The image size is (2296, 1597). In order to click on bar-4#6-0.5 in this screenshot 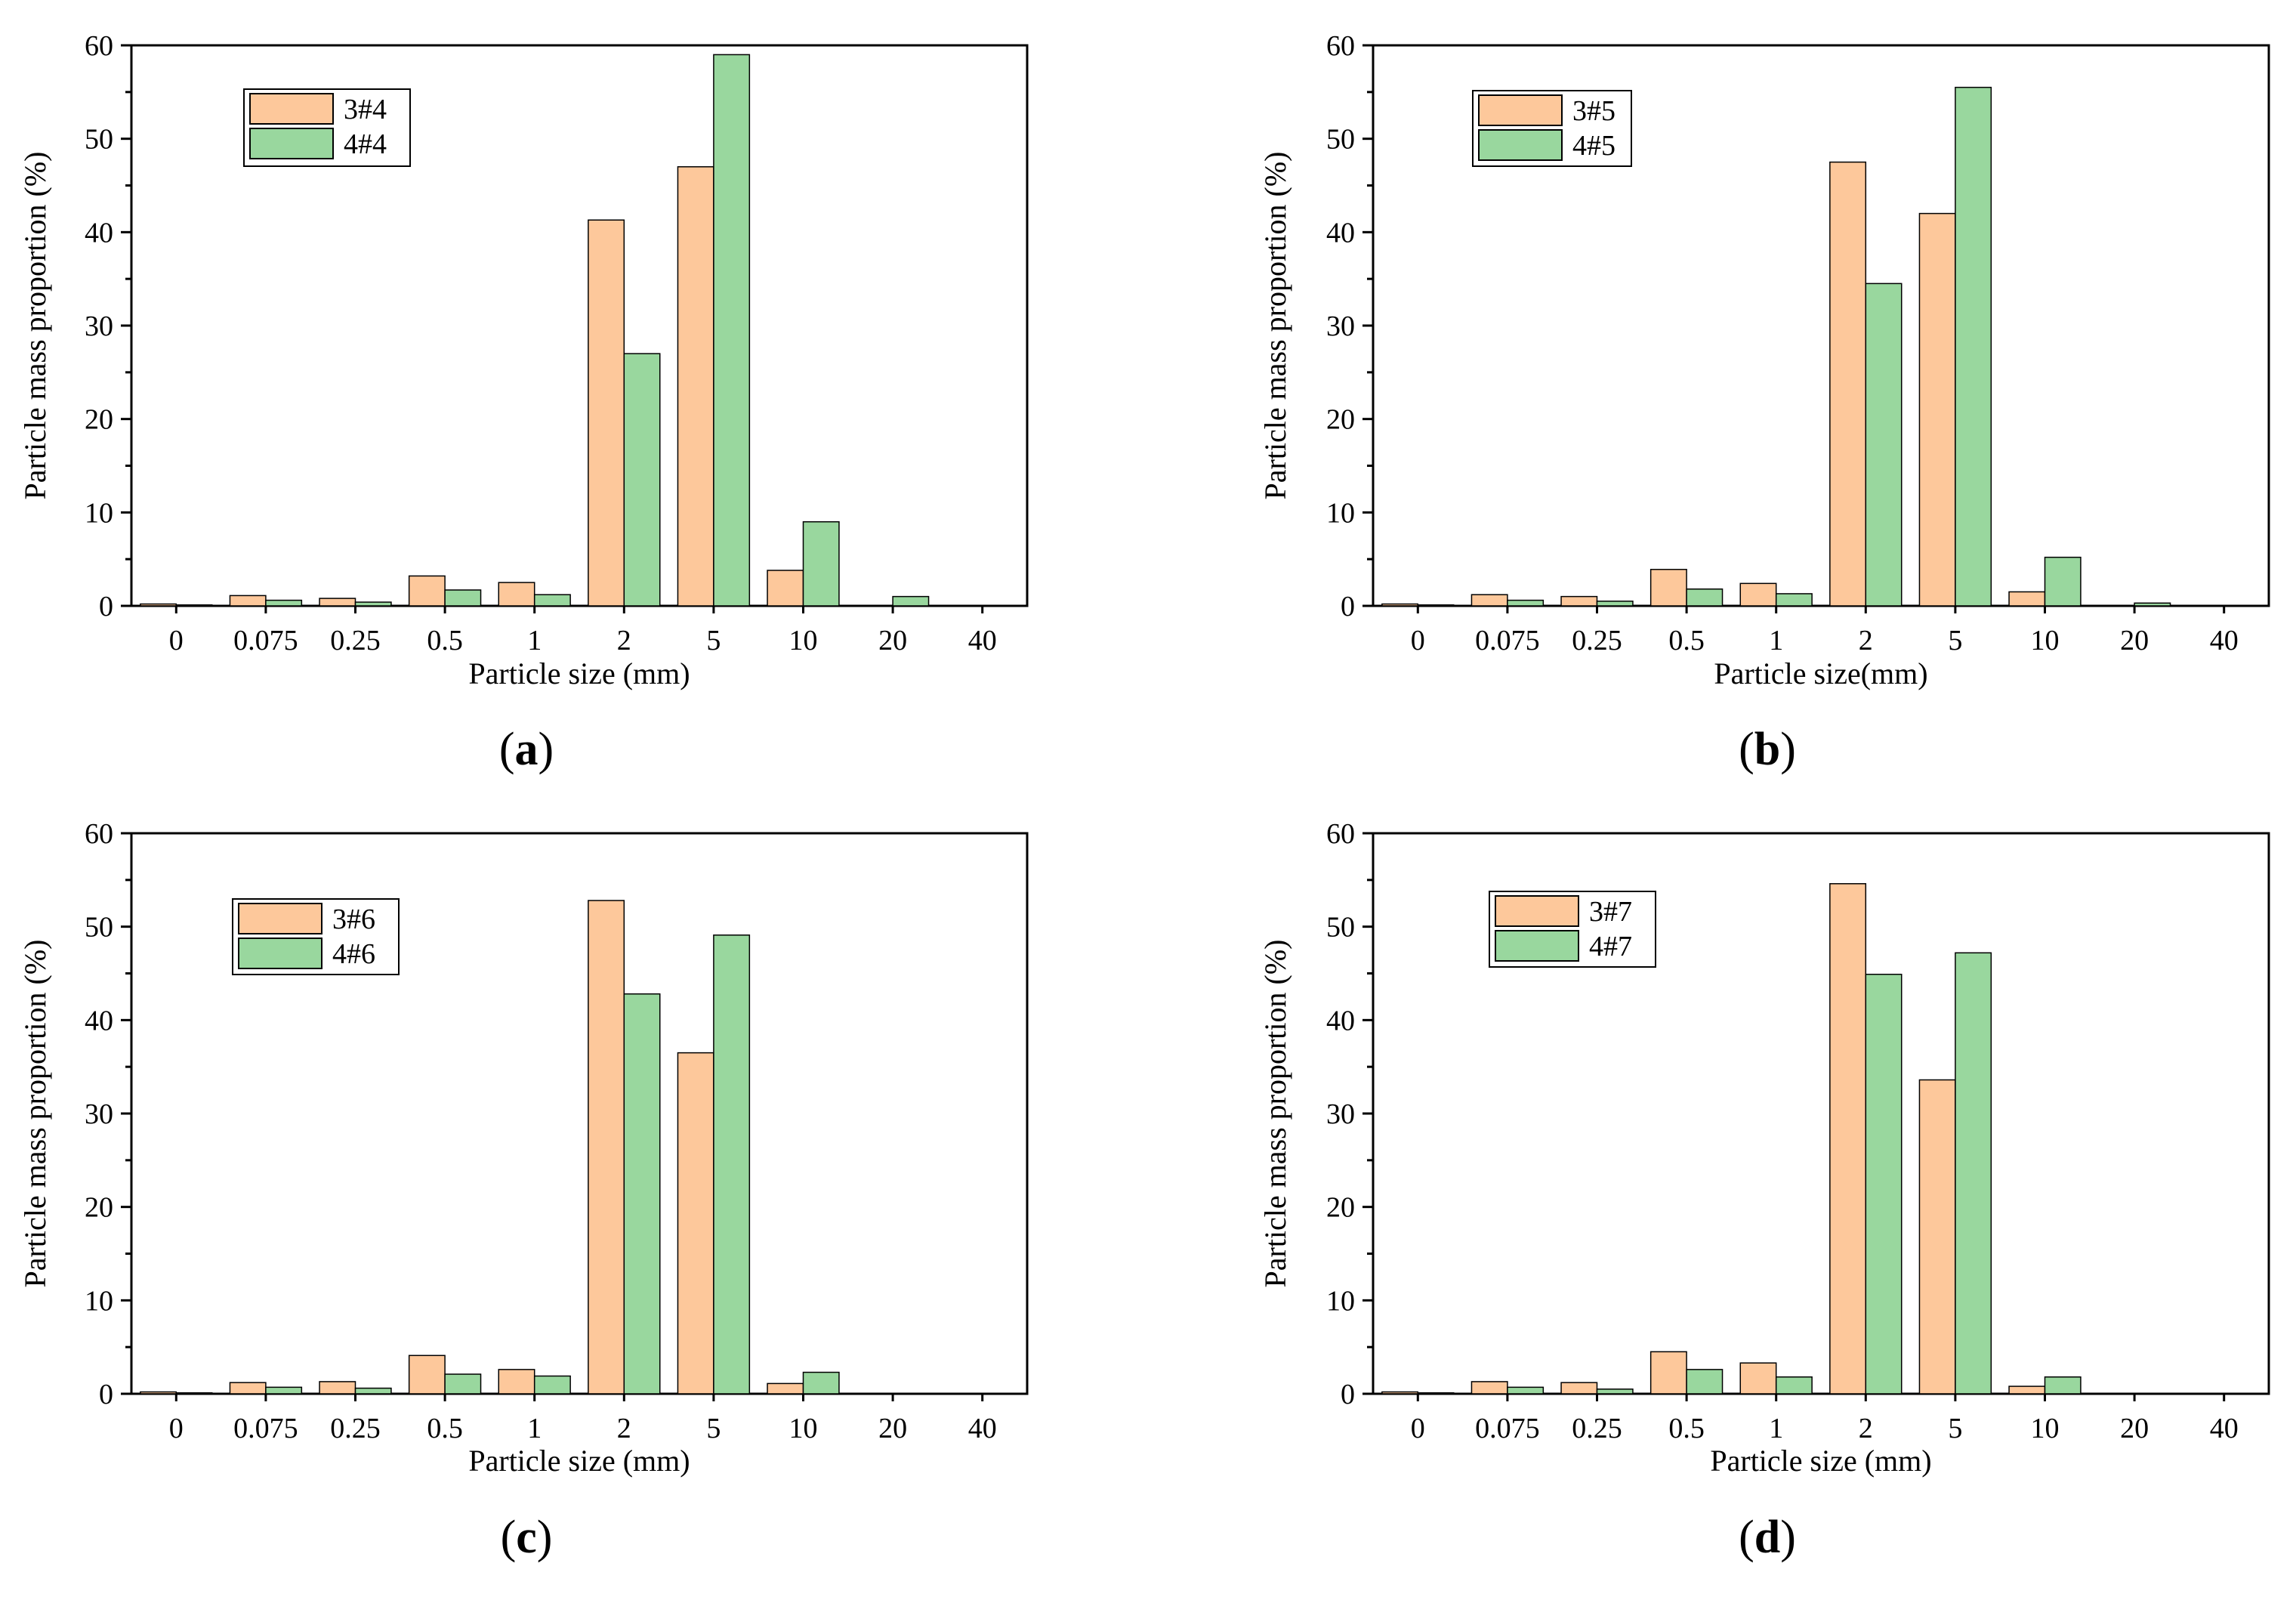, I will do `click(463, 1384)`.